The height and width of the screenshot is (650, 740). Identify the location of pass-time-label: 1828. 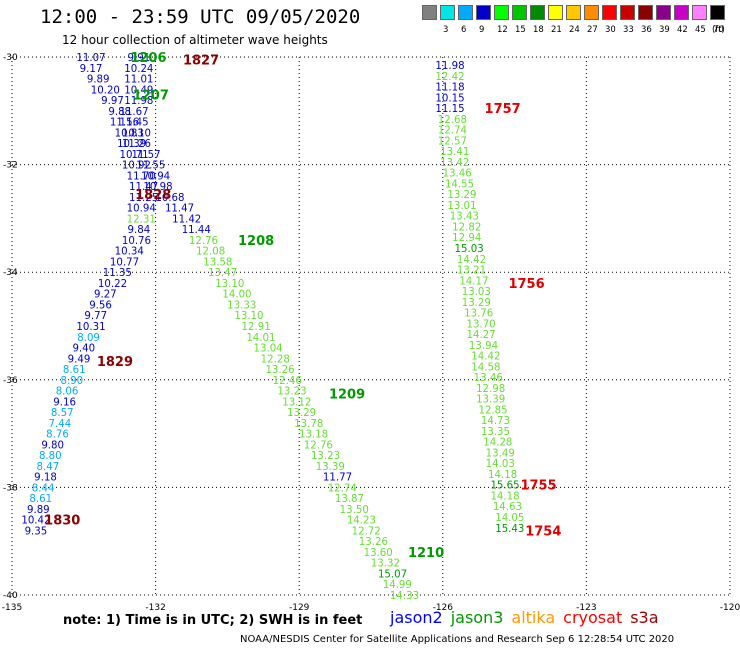
(153, 195).